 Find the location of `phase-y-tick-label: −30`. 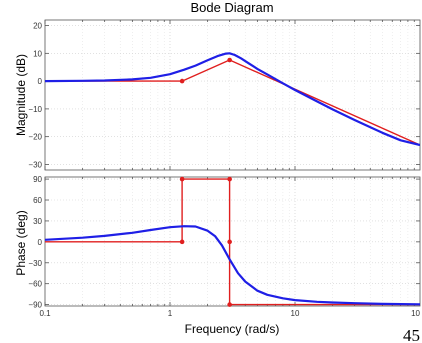

phase-y-tick-label: −30 is located at coordinates (35, 263).